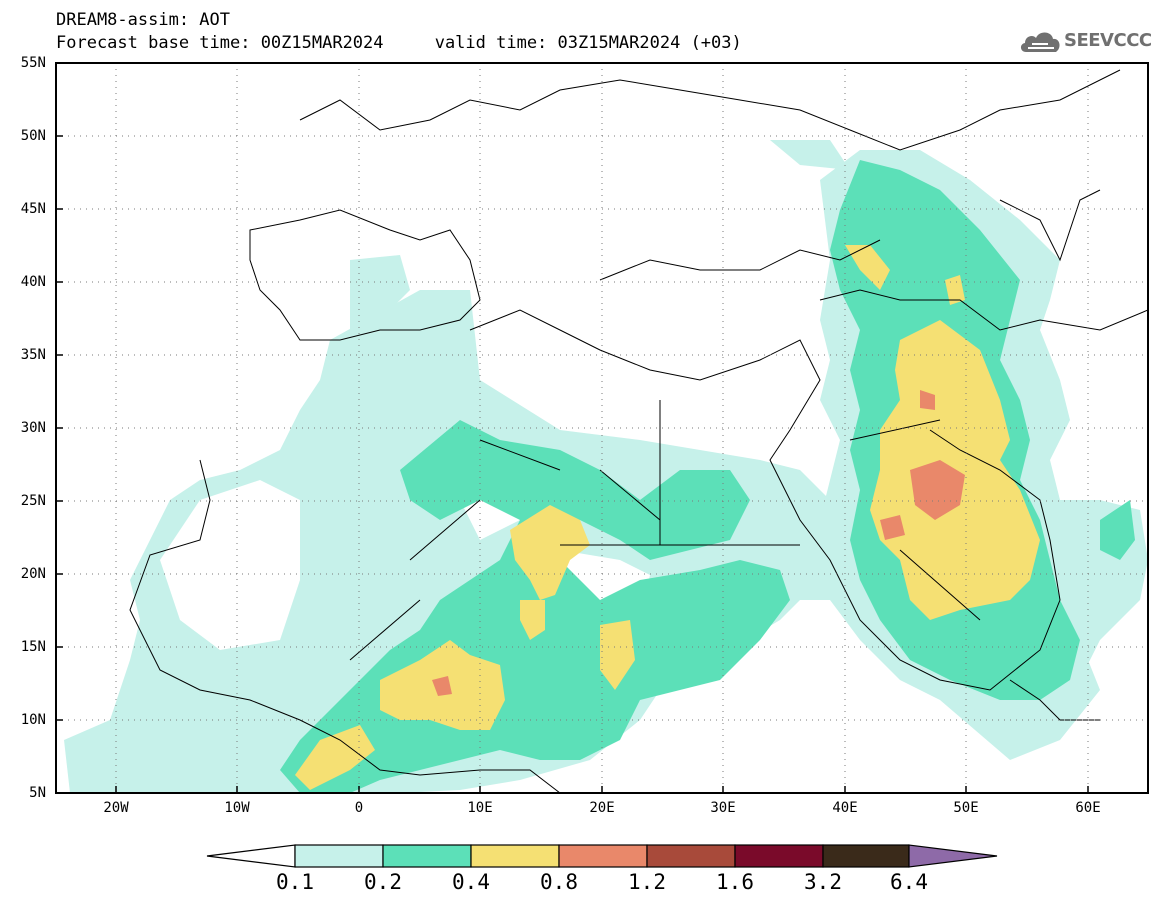  What do you see at coordinates (559, 882) in the screenshot?
I see `colorbar-label: 0.8` at bounding box center [559, 882].